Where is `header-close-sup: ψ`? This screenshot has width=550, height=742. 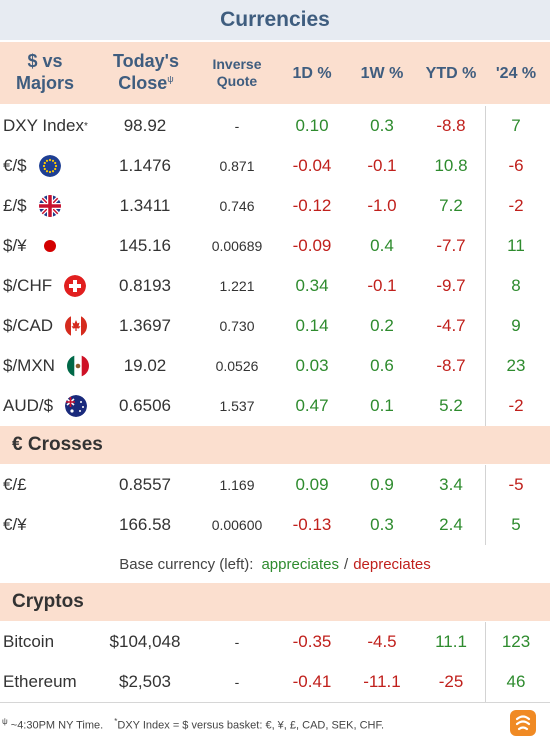 header-close-sup: ψ is located at coordinates (170, 79).